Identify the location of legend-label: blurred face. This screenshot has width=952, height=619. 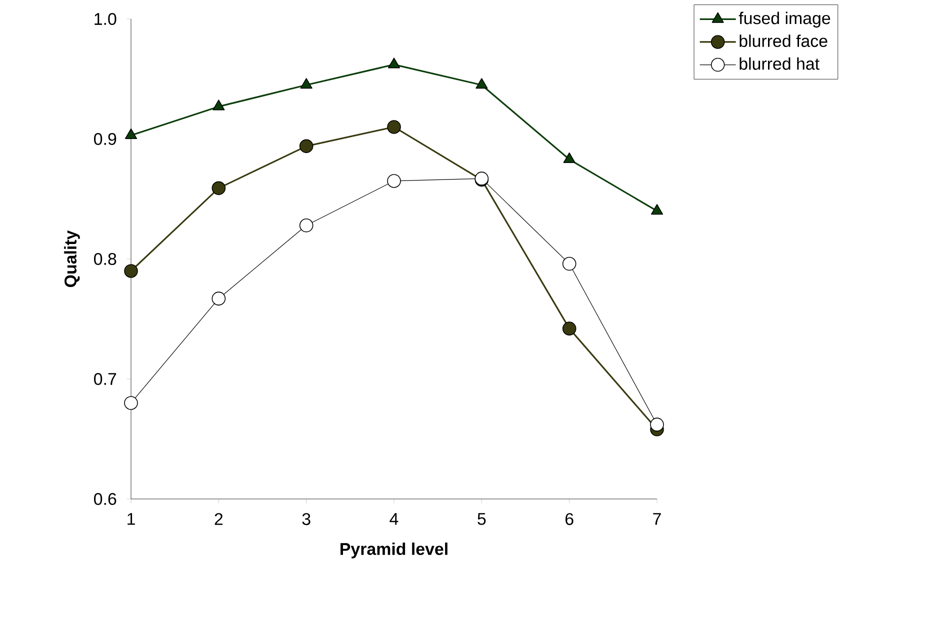
(784, 41).